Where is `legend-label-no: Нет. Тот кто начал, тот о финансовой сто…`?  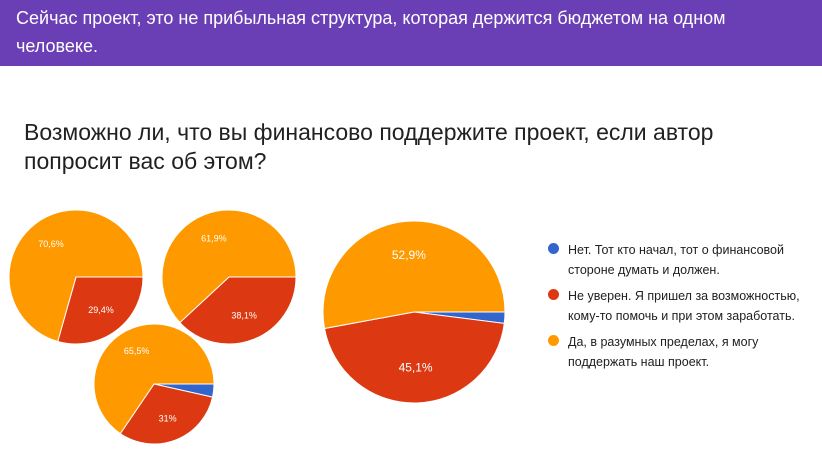 legend-label-no: Нет. Тот кто начал, тот о финансовой сто… is located at coordinates (676, 260).